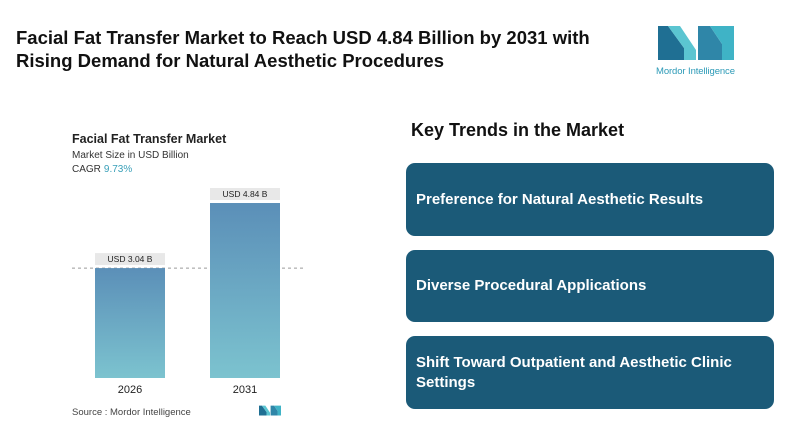 The width and height of the screenshot is (800, 439). What do you see at coordinates (149, 139) in the screenshot?
I see `chart-title: Facial Fat Transfer Market` at bounding box center [149, 139].